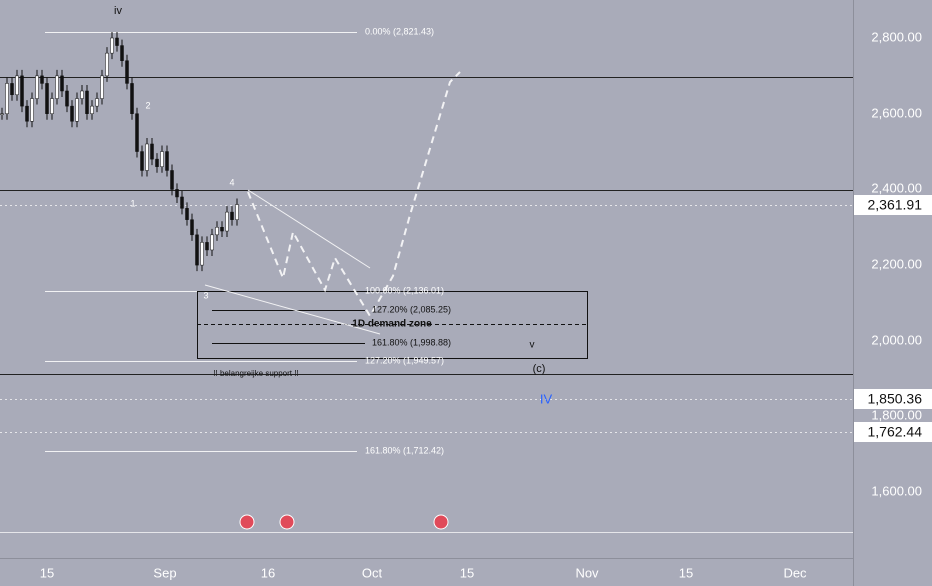 The image size is (932, 586). Describe the element at coordinates (399, 31) in the screenshot. I see `fib-label: 0.00% (2,821.43)` at that location.